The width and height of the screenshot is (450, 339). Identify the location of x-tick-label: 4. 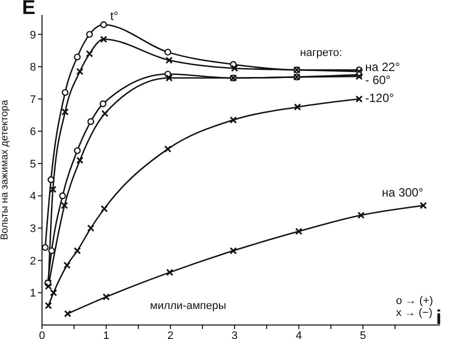
(299, 334).